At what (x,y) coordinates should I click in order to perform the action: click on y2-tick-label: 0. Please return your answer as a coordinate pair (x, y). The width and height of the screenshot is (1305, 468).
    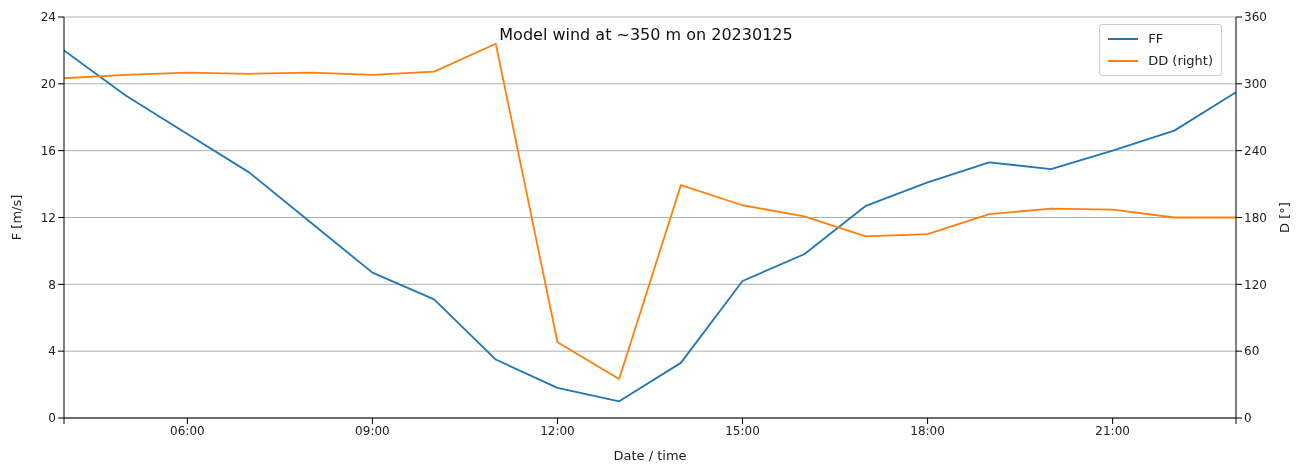
    Looking at the image, I should click on (1248, 418).